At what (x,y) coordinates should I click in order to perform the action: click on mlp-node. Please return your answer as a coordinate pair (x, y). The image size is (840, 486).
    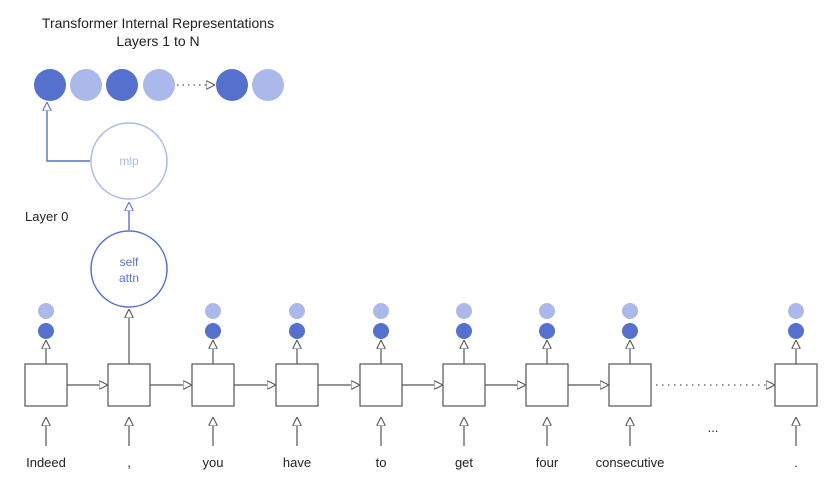
    Looking at the image, I should click on (129, 161).